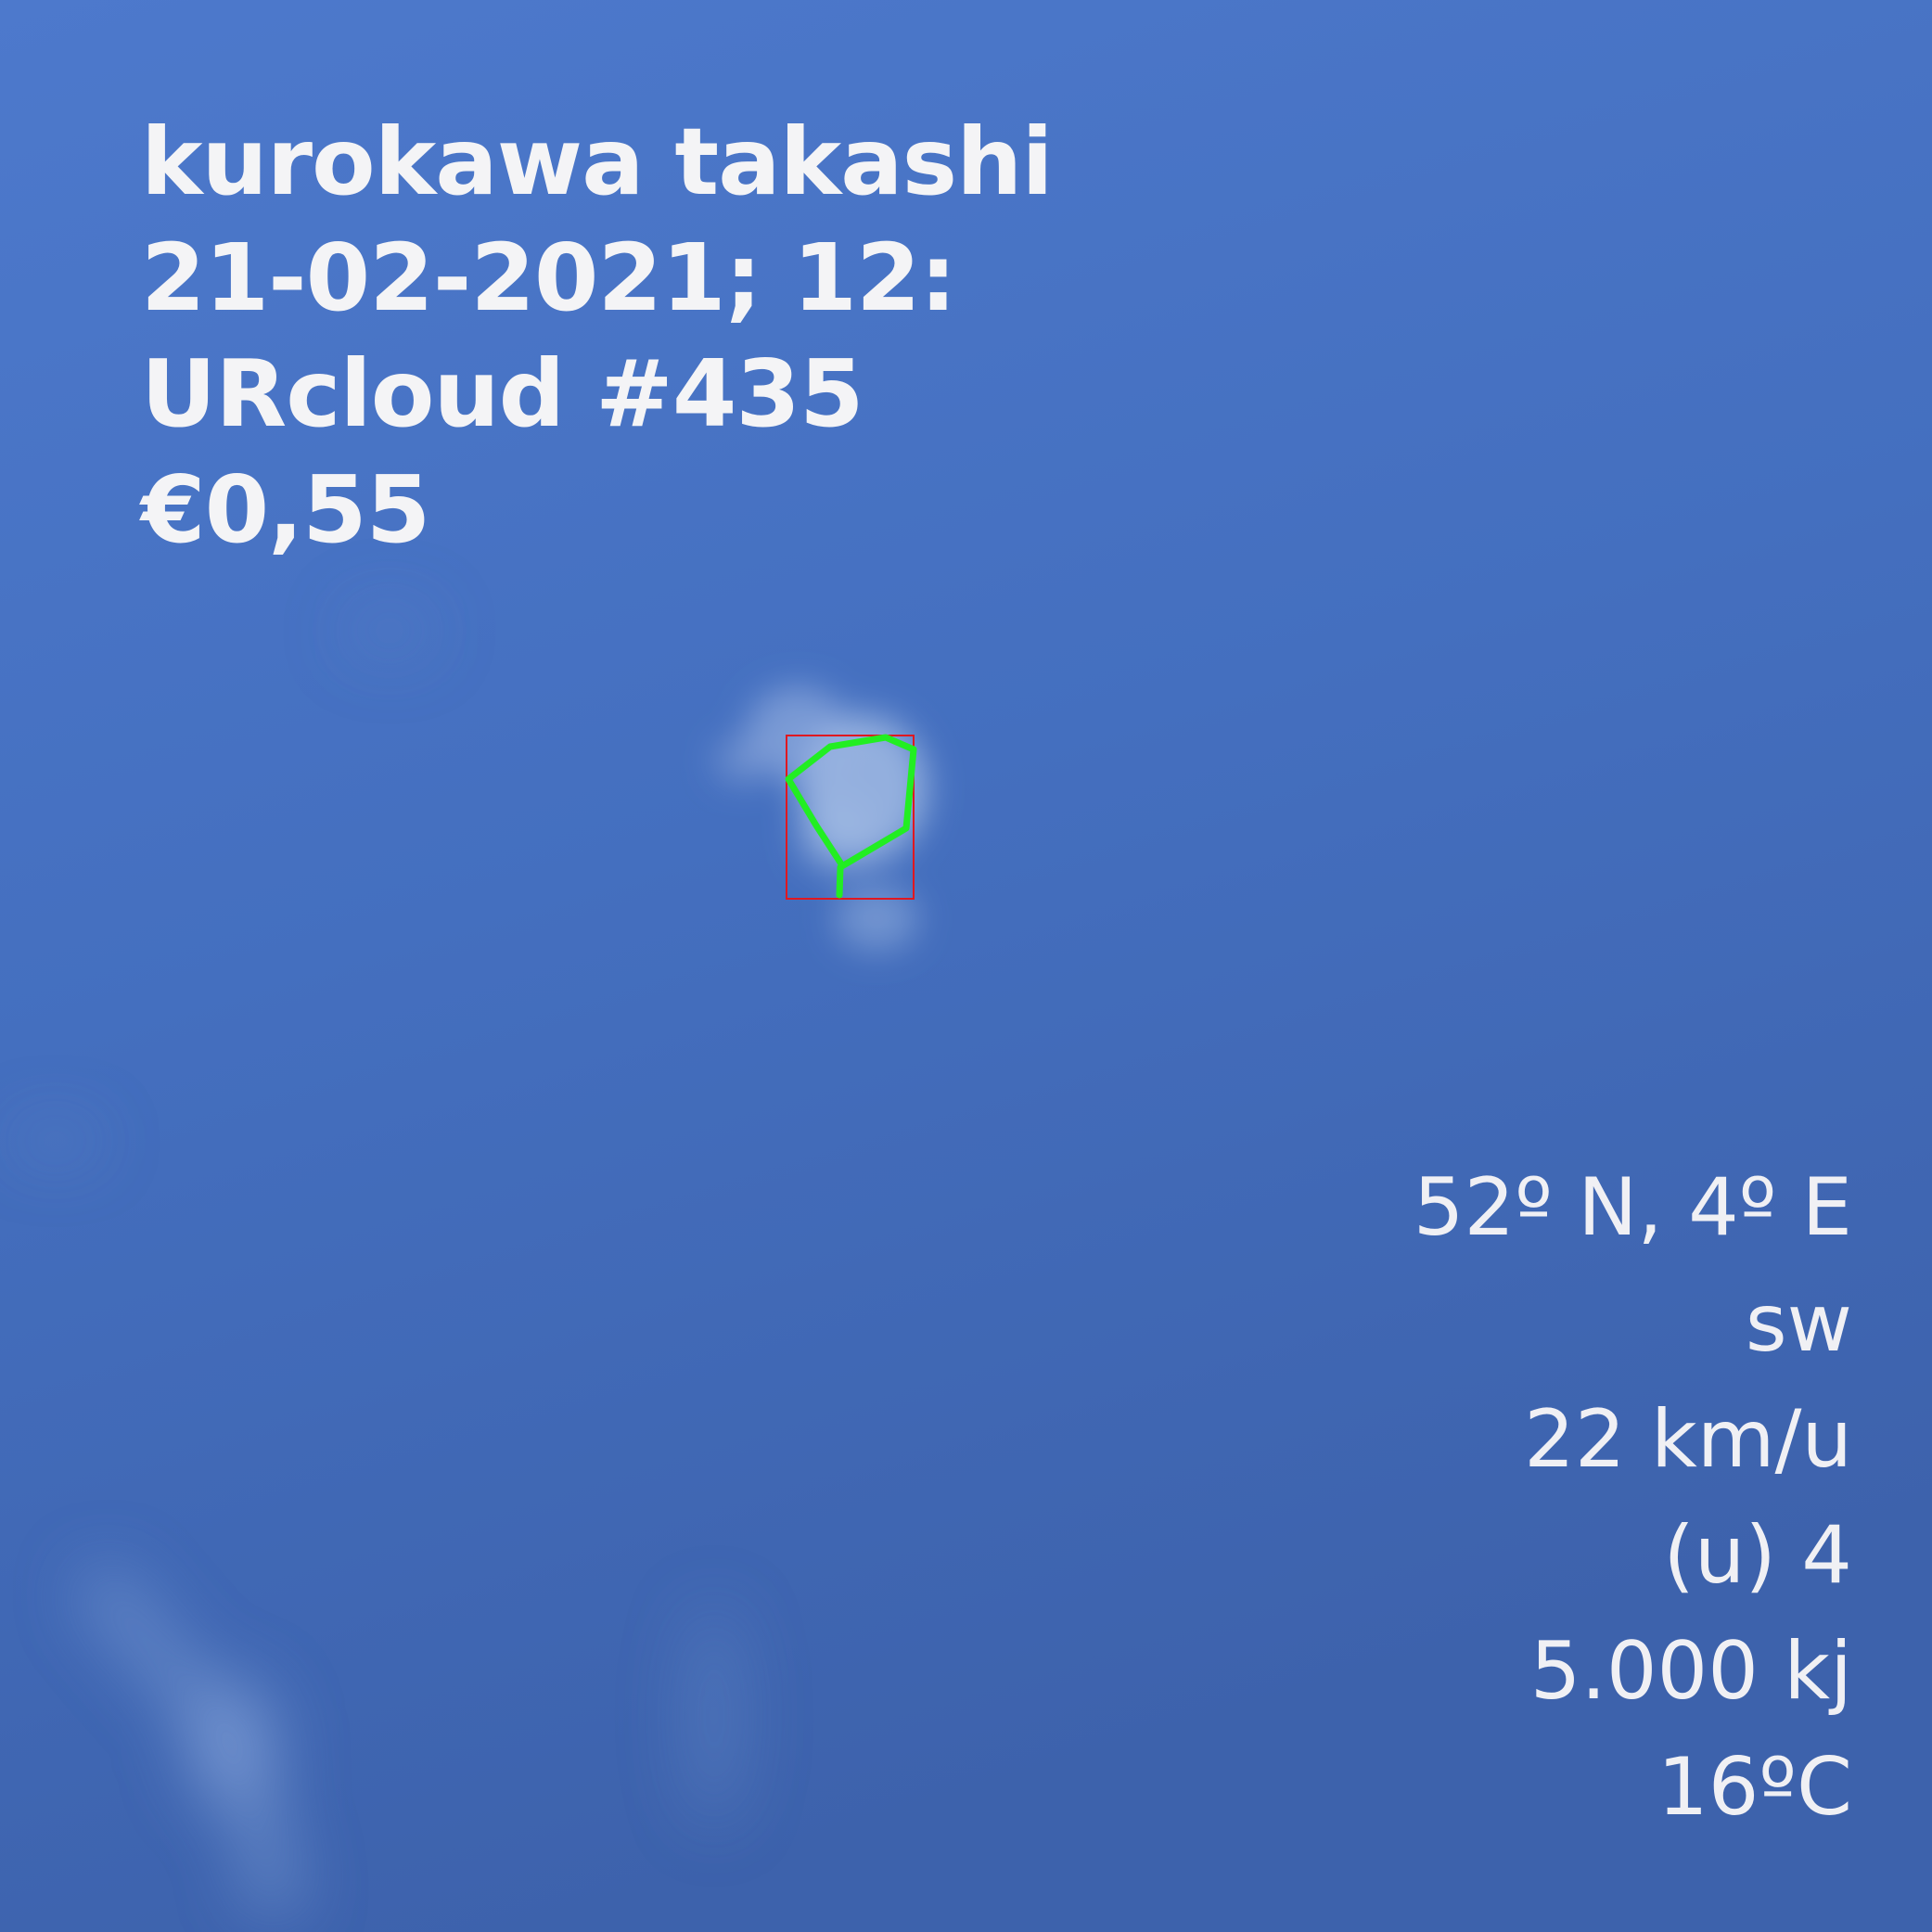 The height and width of the screenshot is (1932, 1932). Describe the element at coordinates (285, 509) in the screenshot. I see `price: €0,55` at that location.